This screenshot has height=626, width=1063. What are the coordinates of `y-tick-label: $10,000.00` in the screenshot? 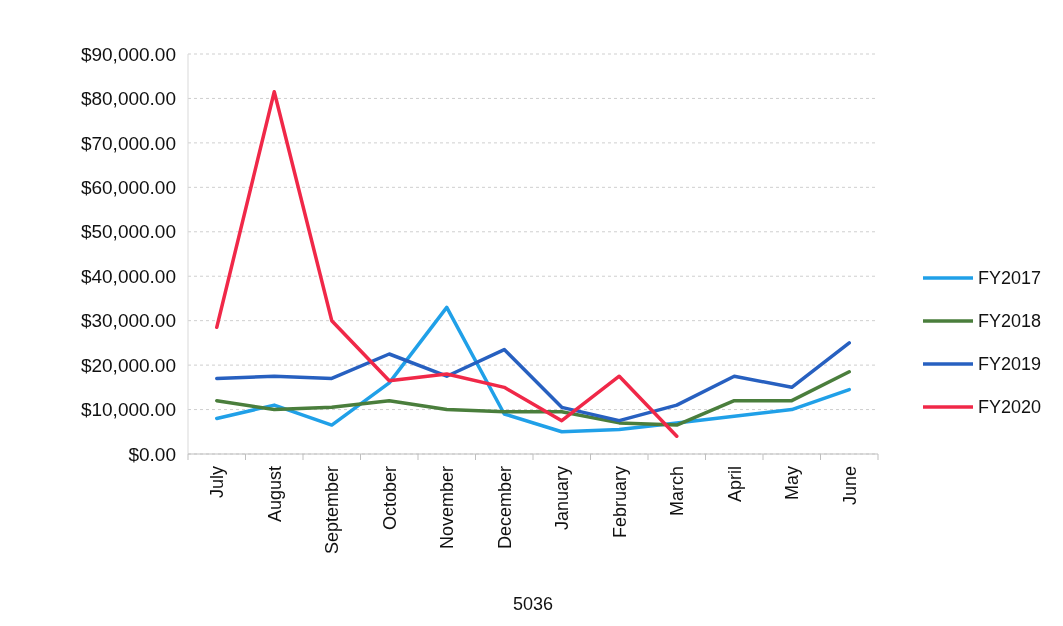 It's located at (128, 410).